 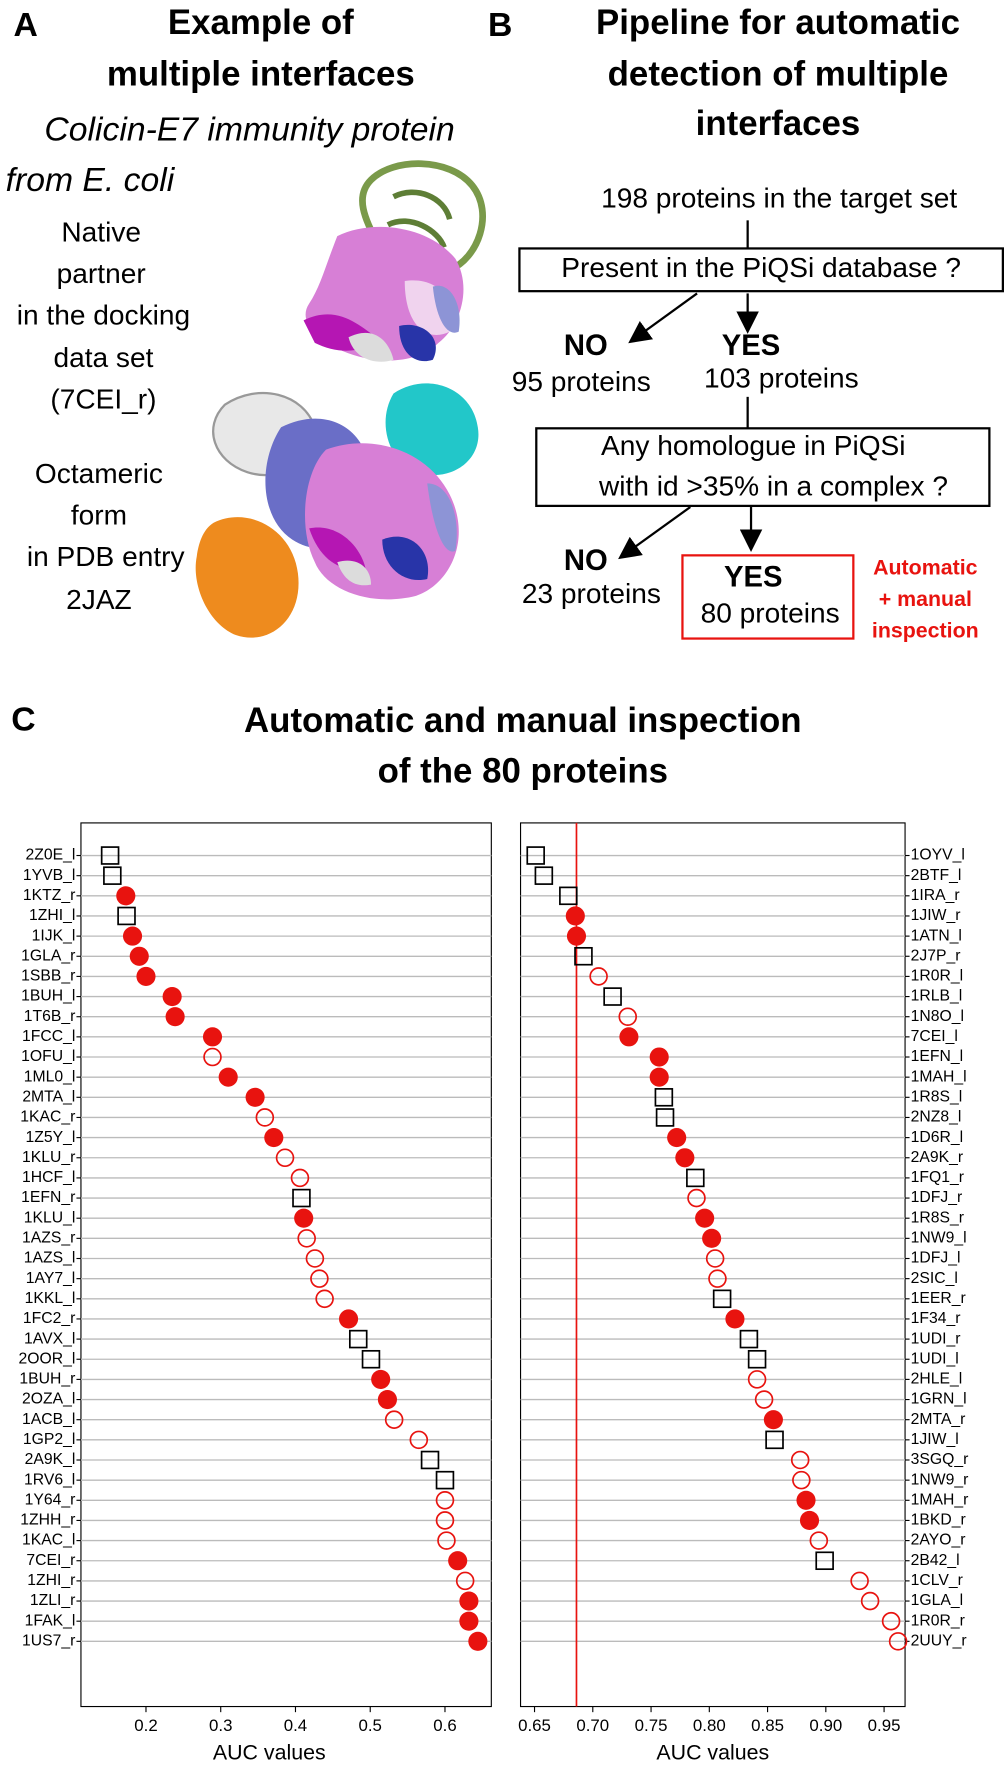 I want to click on decision-box, so click(x=763, y=467).